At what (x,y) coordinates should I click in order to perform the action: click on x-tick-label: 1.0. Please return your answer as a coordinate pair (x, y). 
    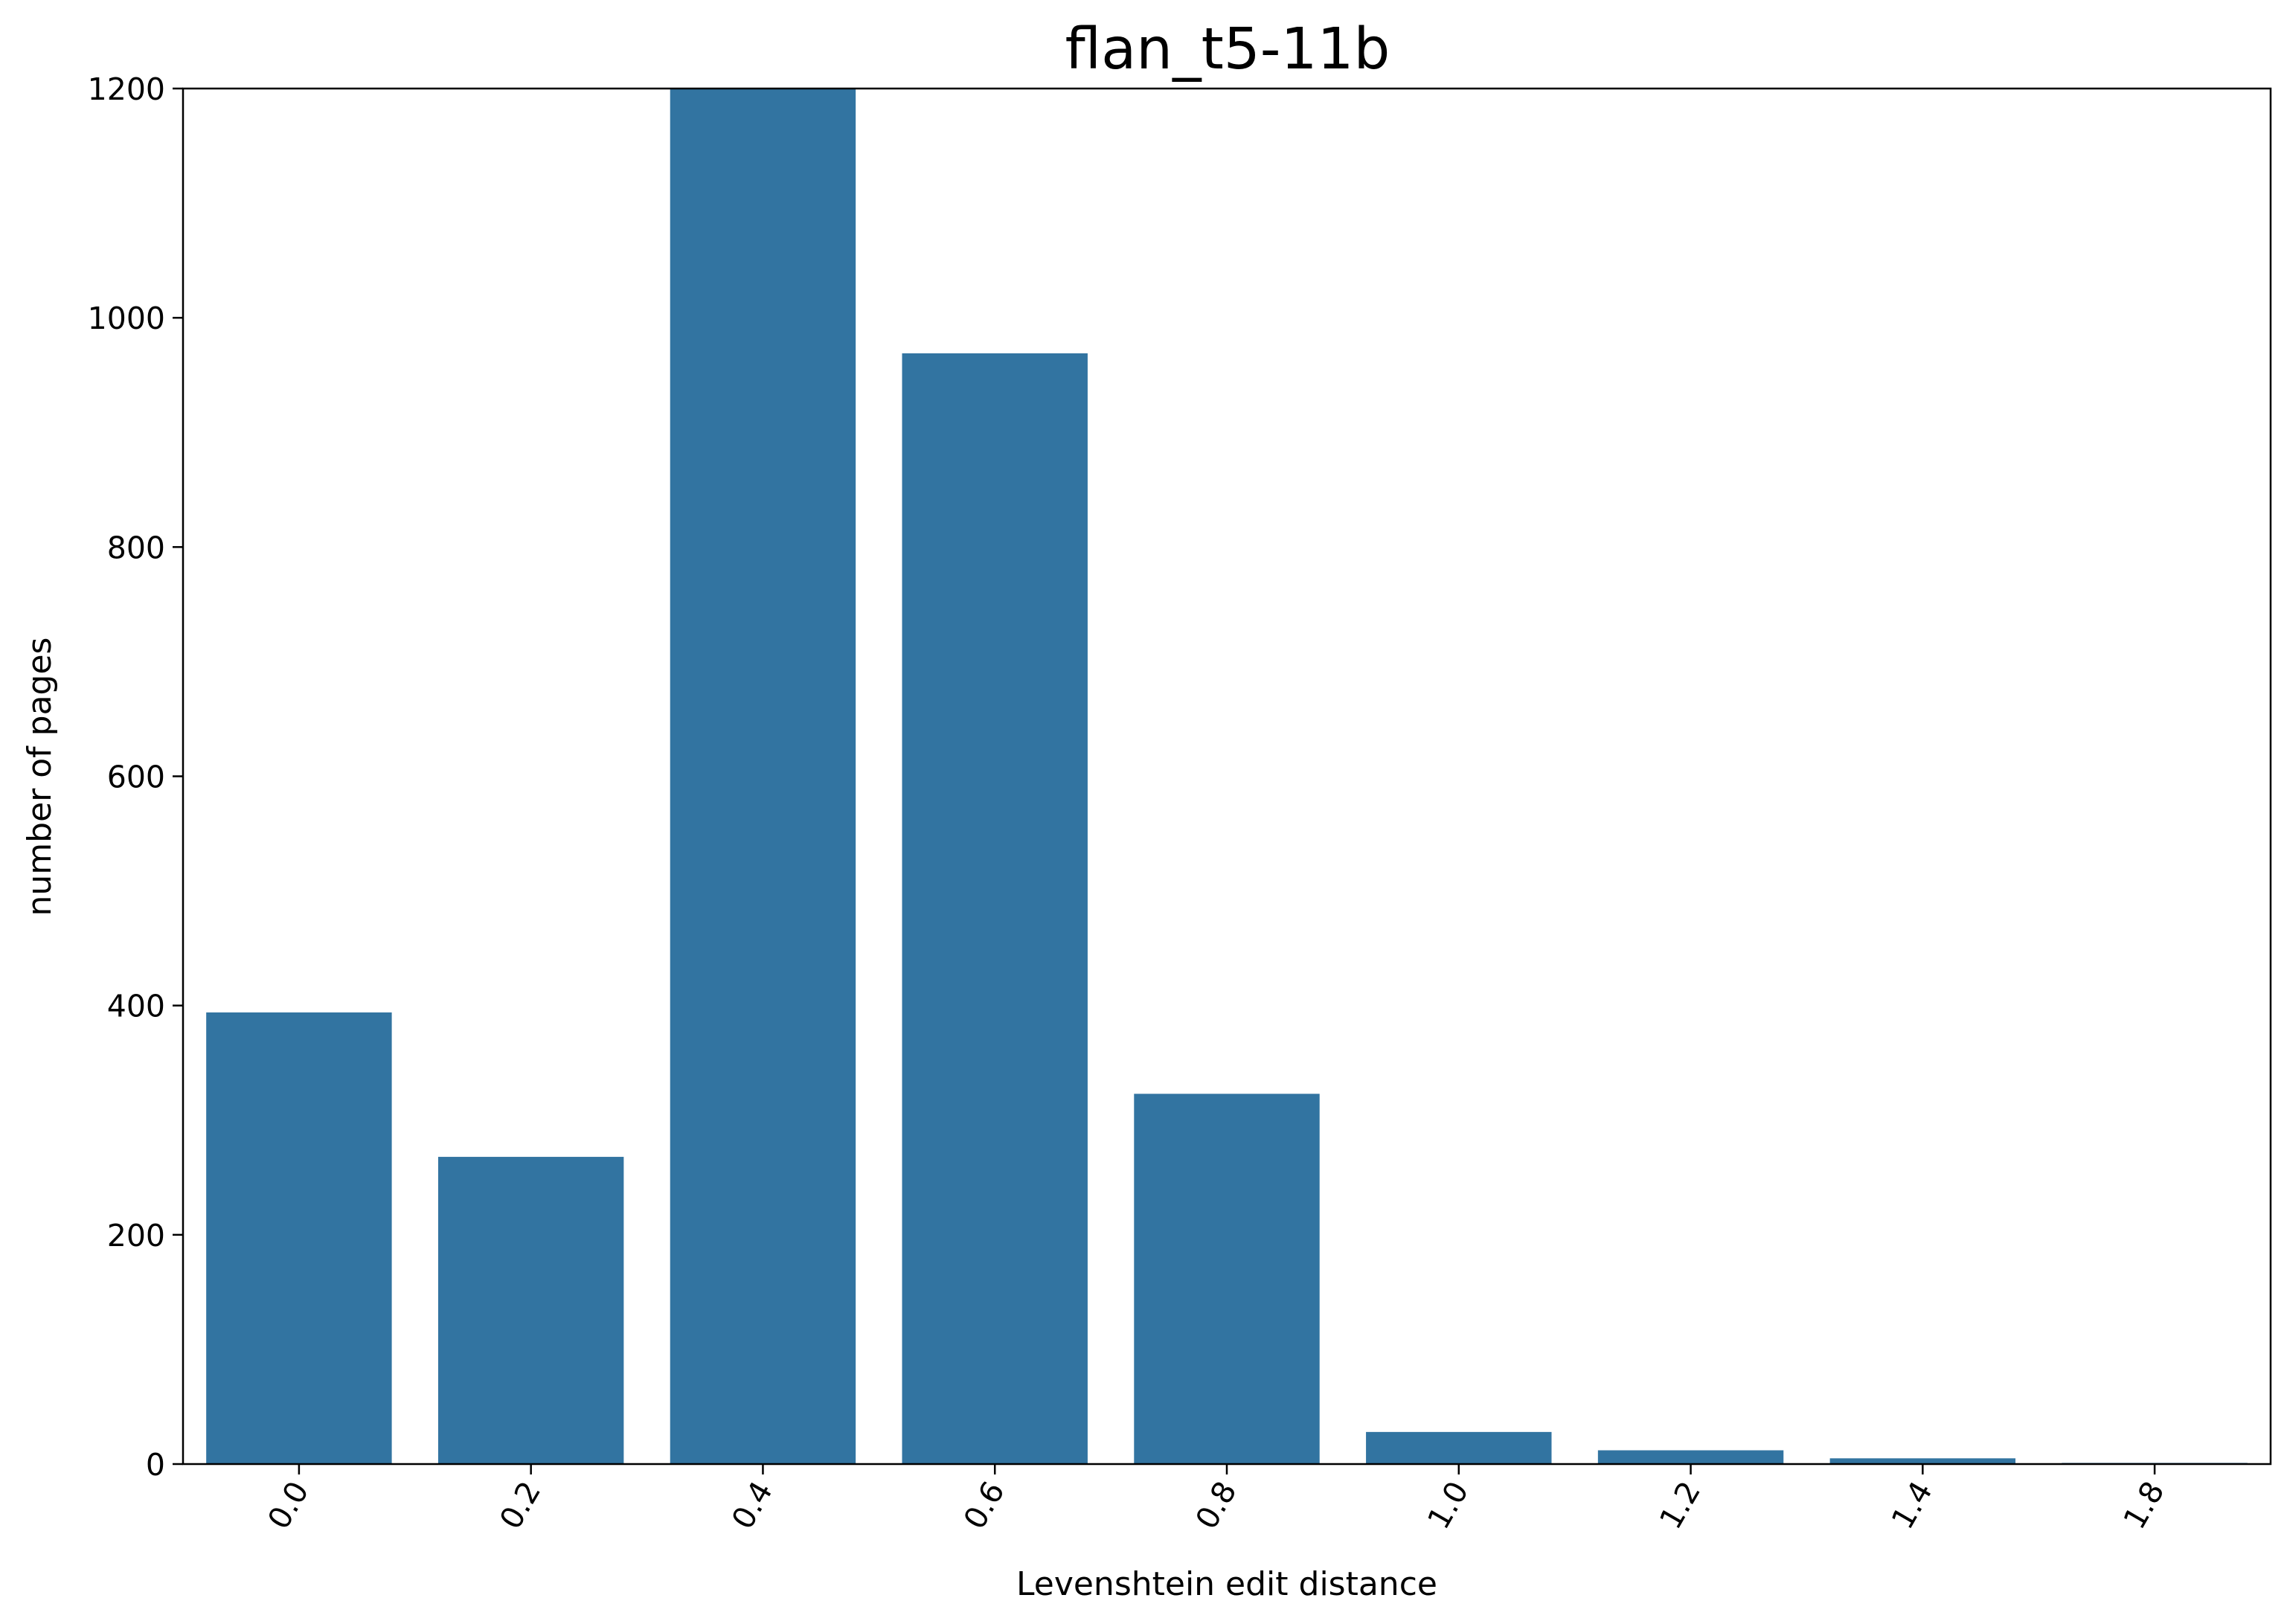
    Looking at the image, I should click on (1447, 1505).